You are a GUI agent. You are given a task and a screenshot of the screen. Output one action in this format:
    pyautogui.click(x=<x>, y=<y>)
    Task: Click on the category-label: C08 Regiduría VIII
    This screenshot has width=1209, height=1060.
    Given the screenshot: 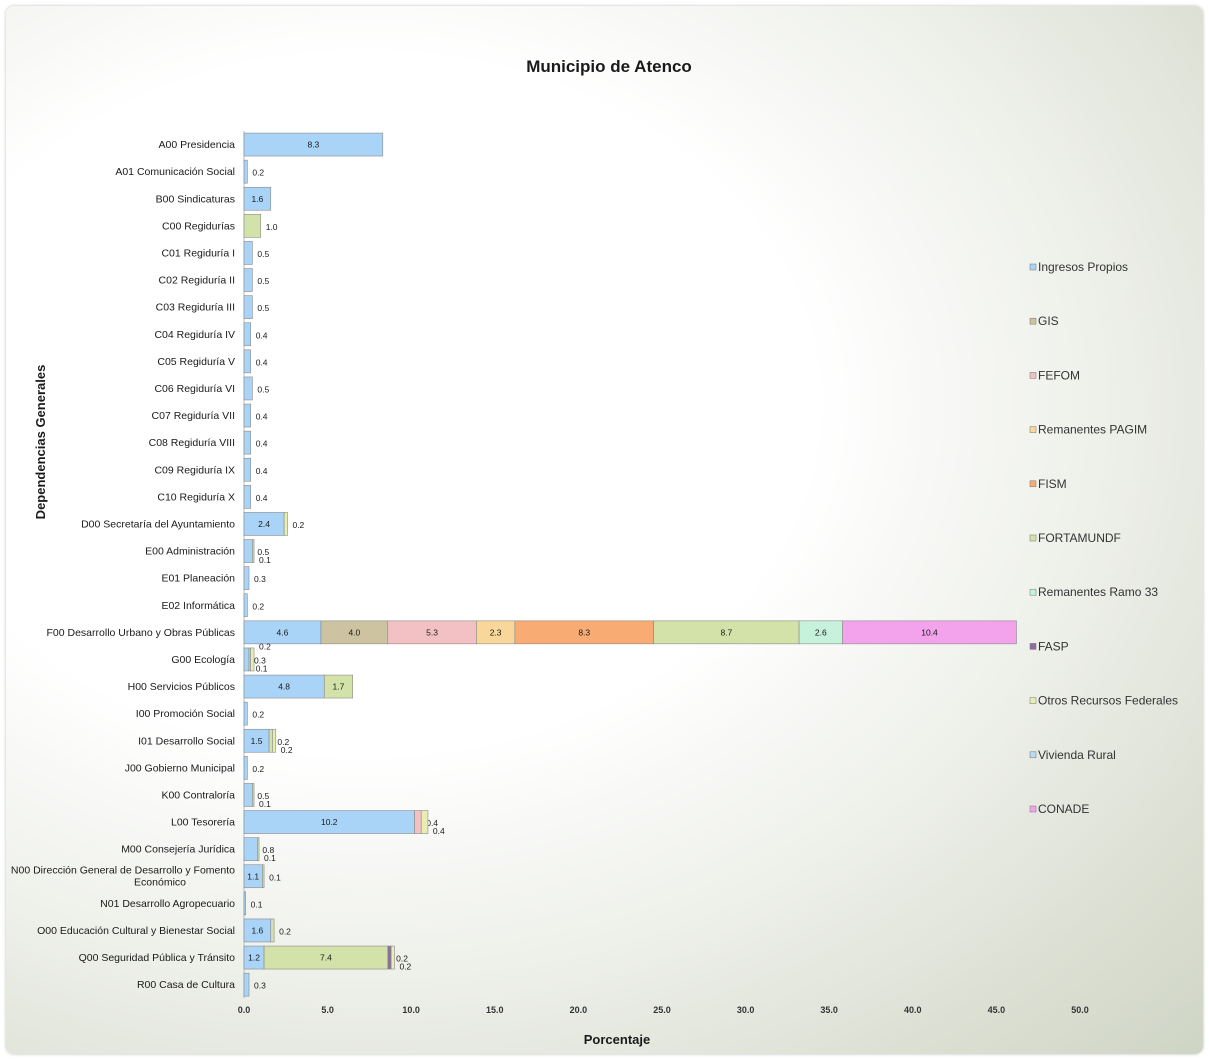 What is the action you would take?
    pyautogui.click(x=192, y=443)
    